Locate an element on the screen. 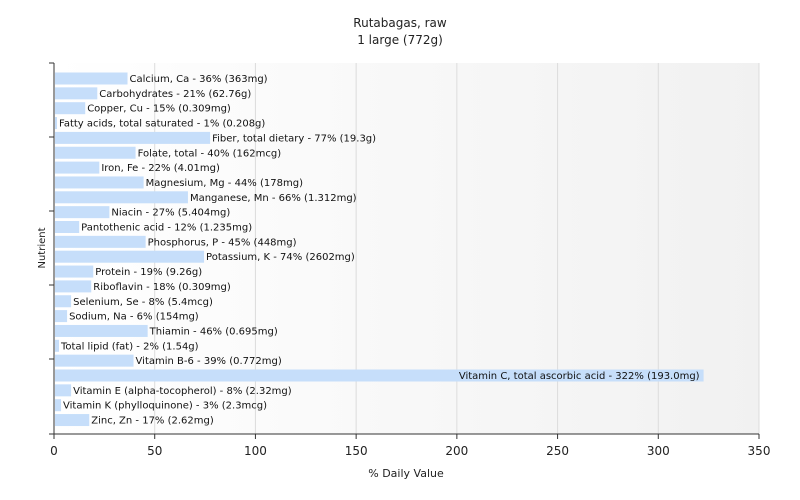 Image resolution: width=800 pixels, height=500 pixels. x-tick-label: 250 is located at coordinates (557, 451).